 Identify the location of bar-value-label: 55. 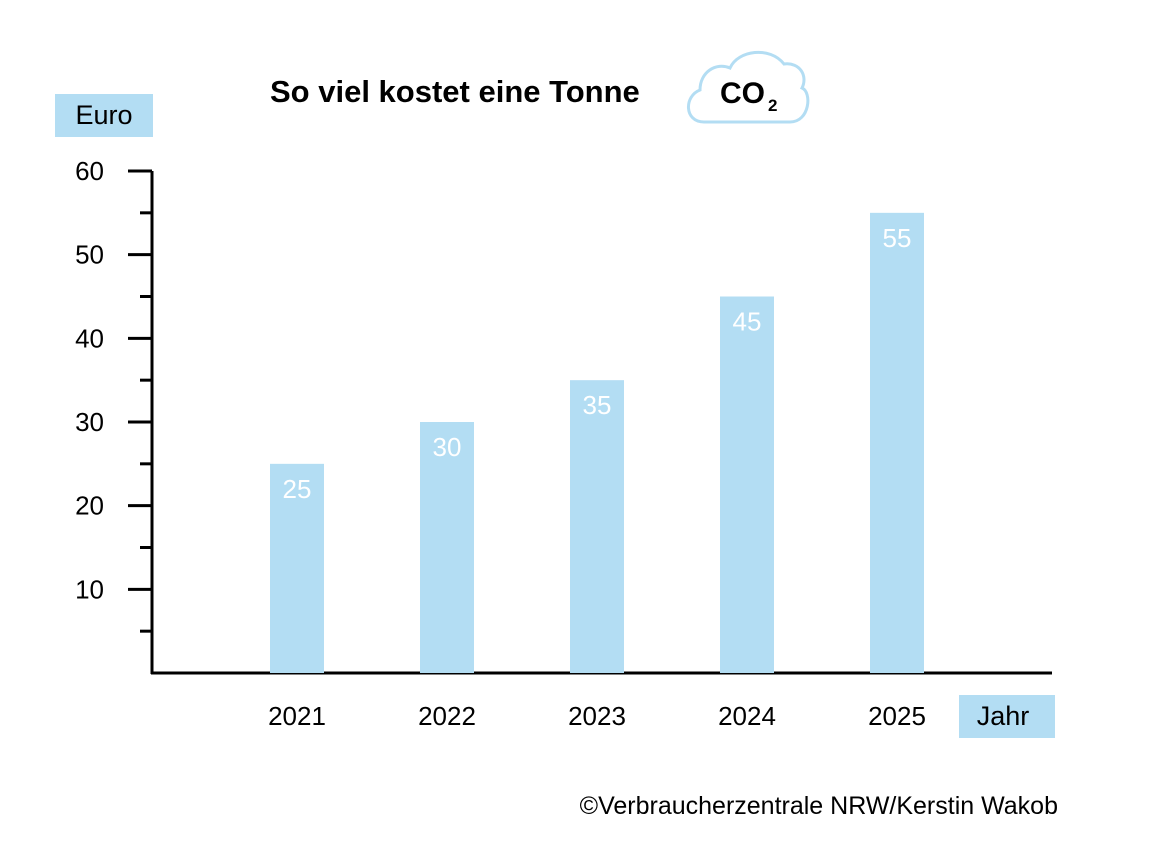
(897, 238).